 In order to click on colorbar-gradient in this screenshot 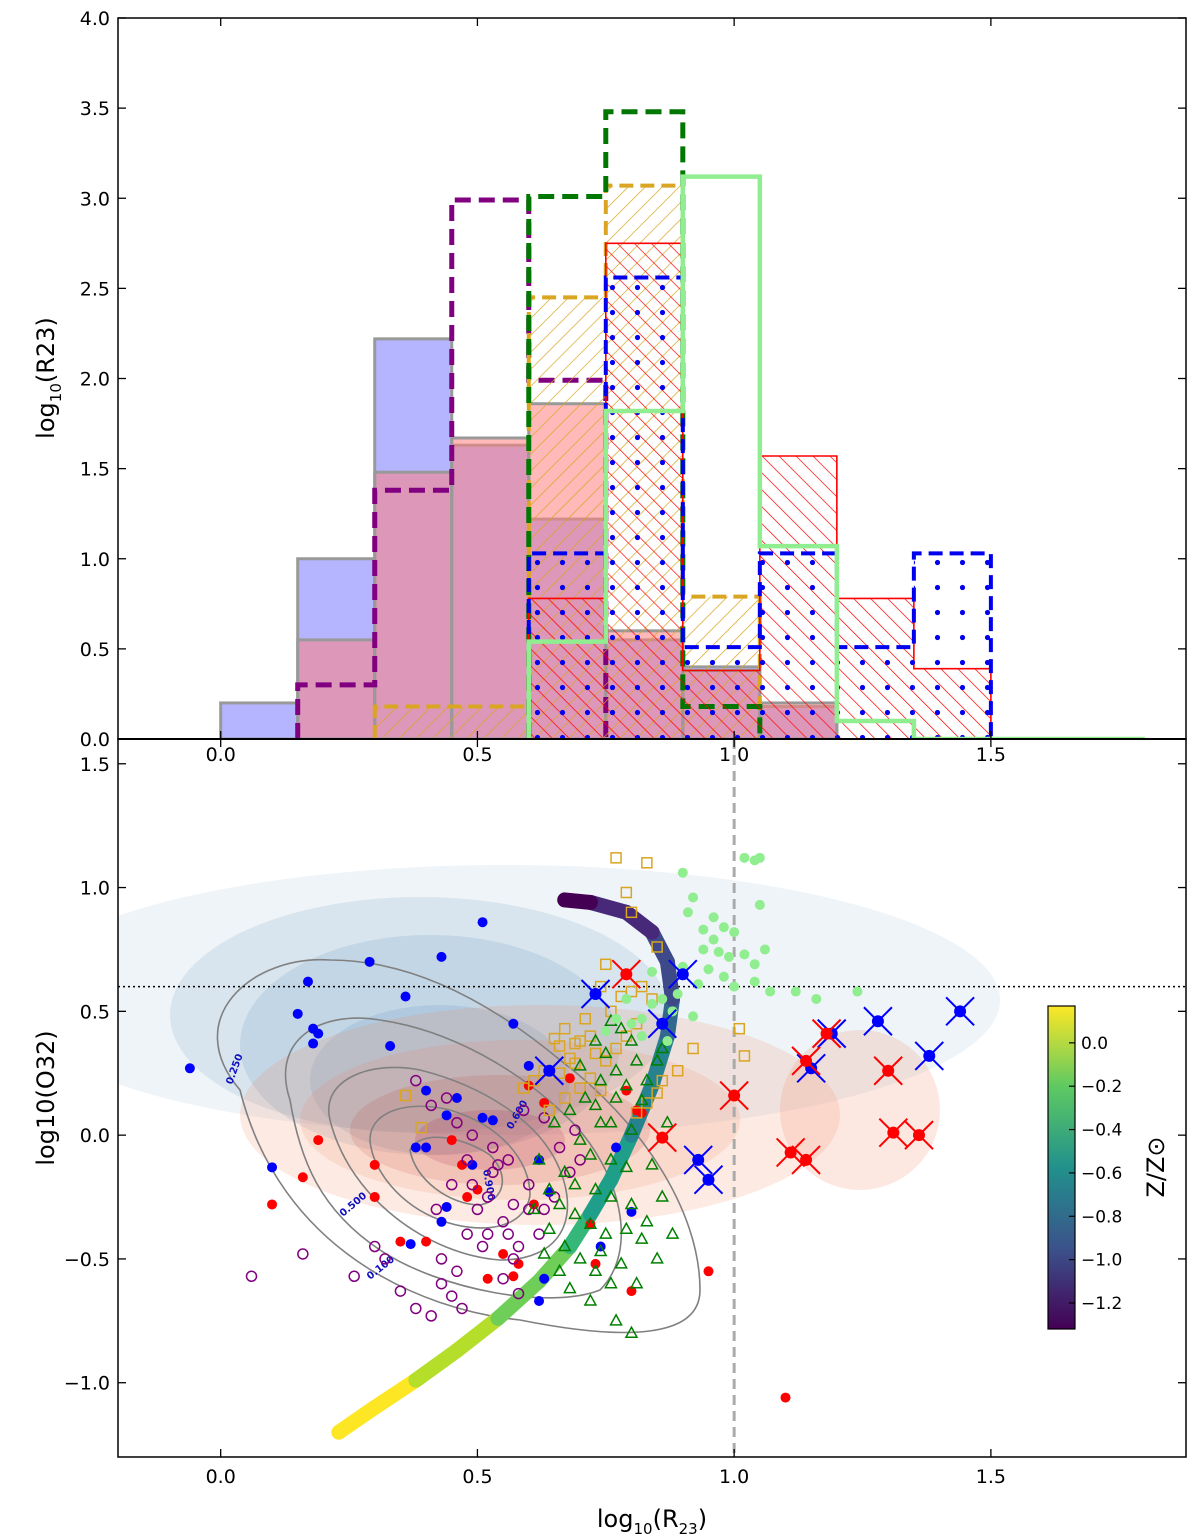, I will do `click(1061, 1167)`.